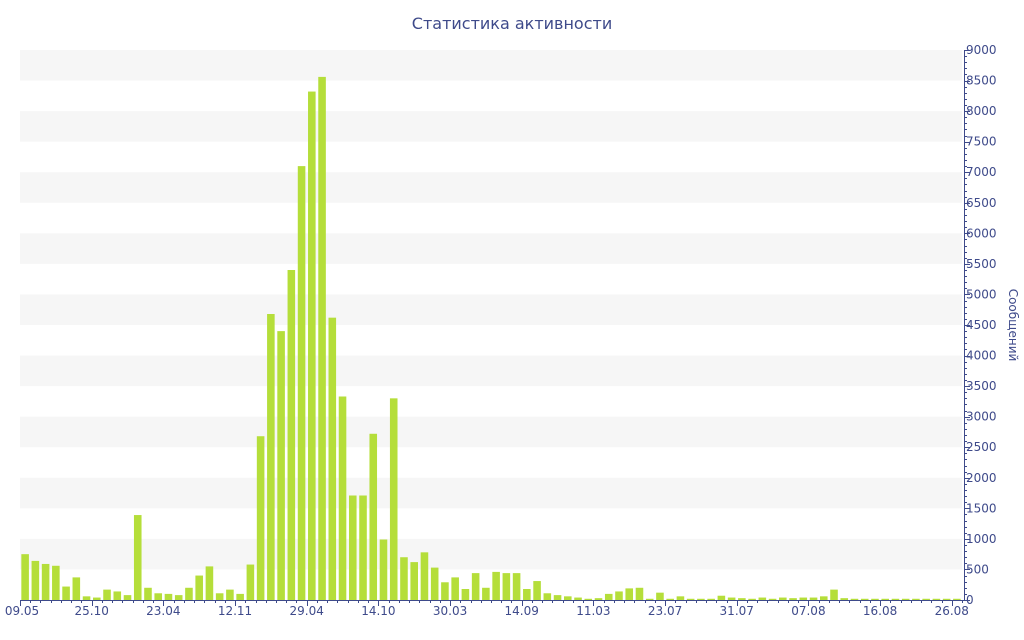 Image resolution: width=1024 pixels, height=640 pixels. What do you see at coordinates (981, 539) in the screenshot?
I see `y-tick-label: 1000` at bounding box center [981, 539].